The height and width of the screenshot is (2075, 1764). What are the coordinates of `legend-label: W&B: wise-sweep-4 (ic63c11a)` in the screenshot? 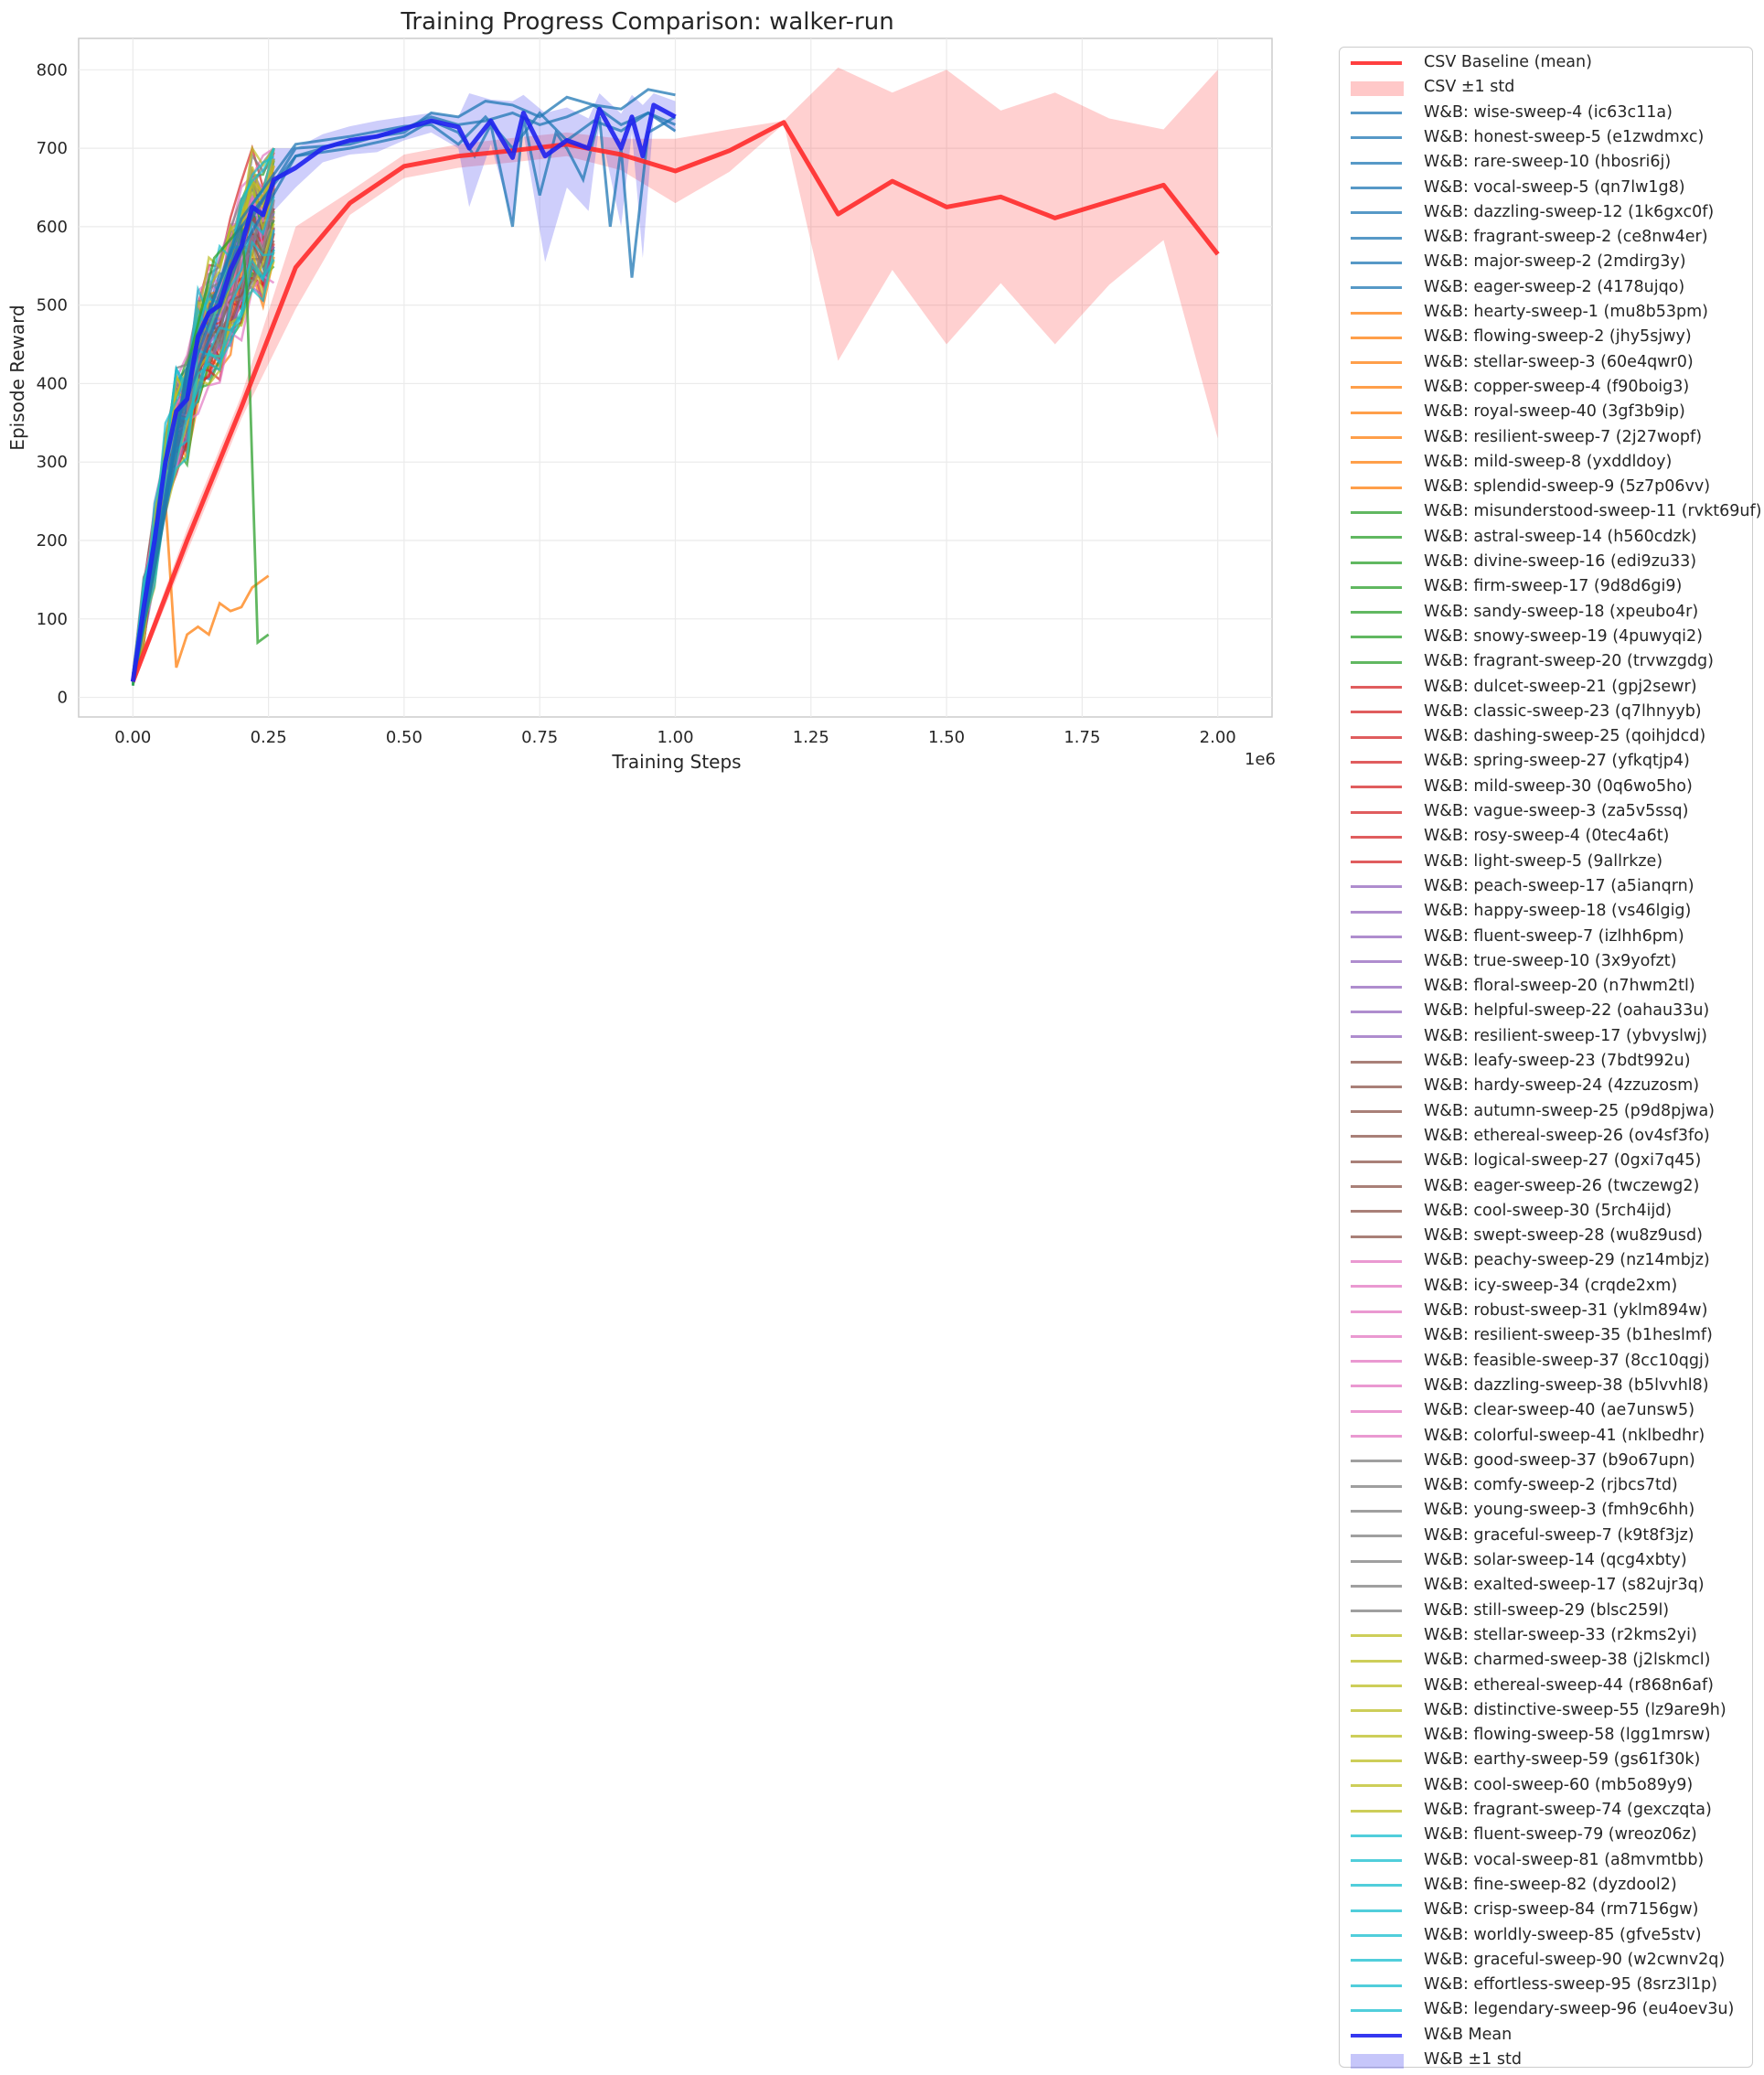 It's located at (1549, 112).